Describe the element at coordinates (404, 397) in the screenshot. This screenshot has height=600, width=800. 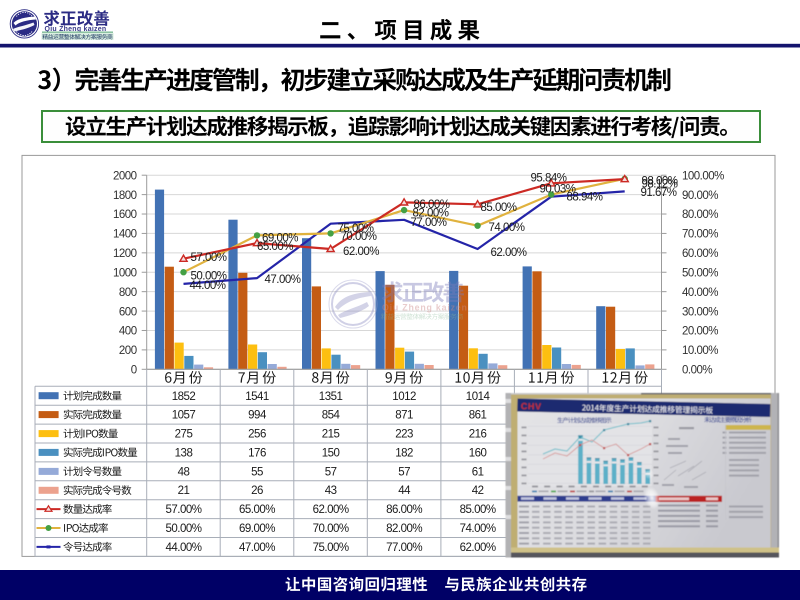
I see `svg-text: 1012` at that location.